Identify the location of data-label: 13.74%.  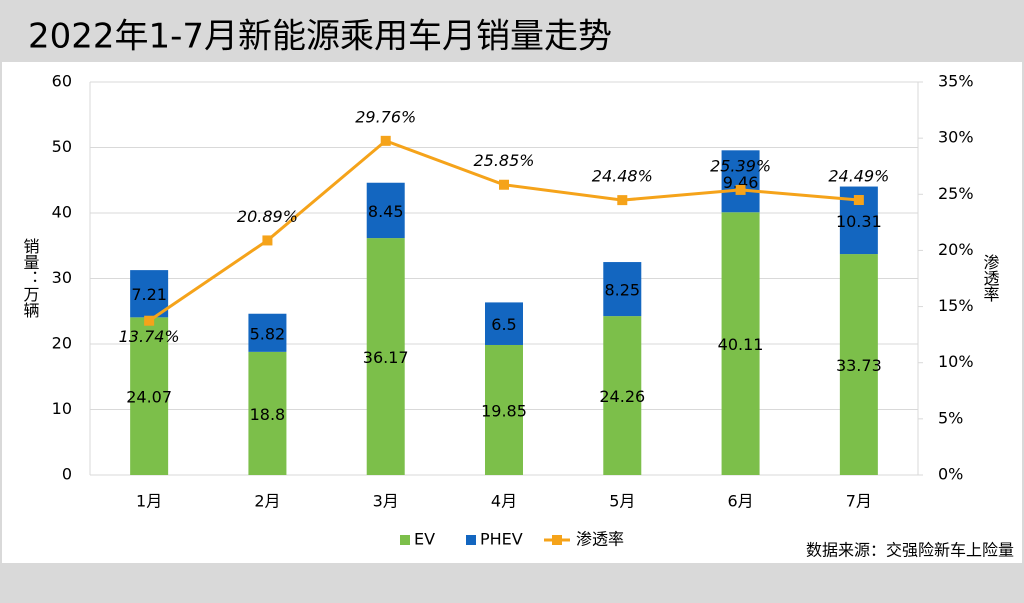
(149, 336).